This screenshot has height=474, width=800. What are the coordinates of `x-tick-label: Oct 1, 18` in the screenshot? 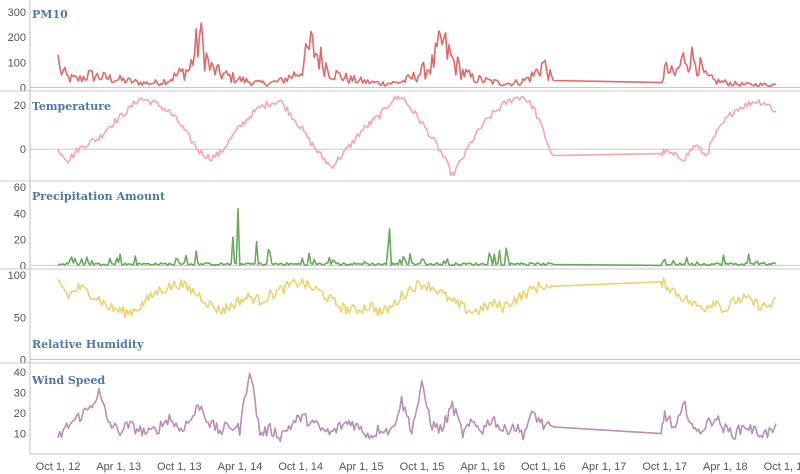 It's located at (782, 467).